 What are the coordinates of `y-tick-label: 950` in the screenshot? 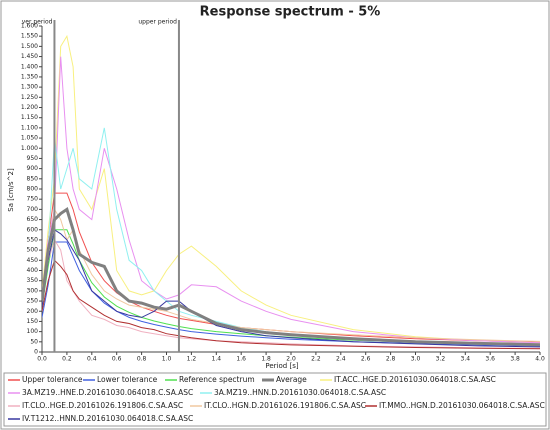 It's located at (33, 158).